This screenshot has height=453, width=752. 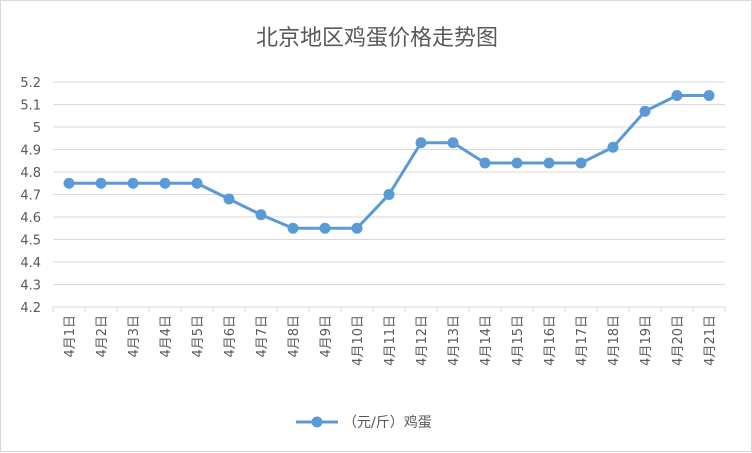 I want to click on x-tick-label: 4月9日, so click(x=326, y=336).